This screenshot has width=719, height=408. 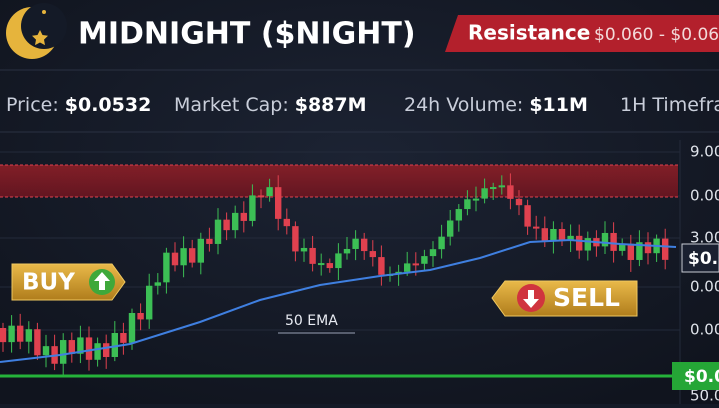 What do you see at coordinates (247, 34) in the screenshot?
I see `title: MIDNIGHT ($NIGHT)` at bounding box center [247, 34].